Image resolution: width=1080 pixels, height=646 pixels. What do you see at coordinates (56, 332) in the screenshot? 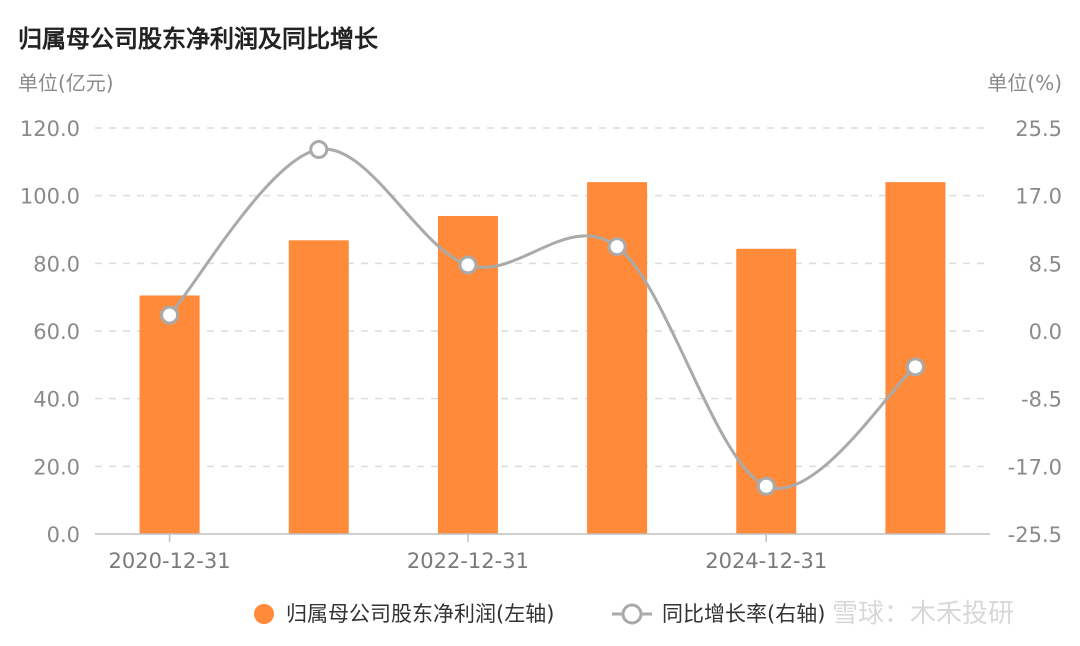
I see `left-tick-label: 60.0` at bounding box center [56, 332].